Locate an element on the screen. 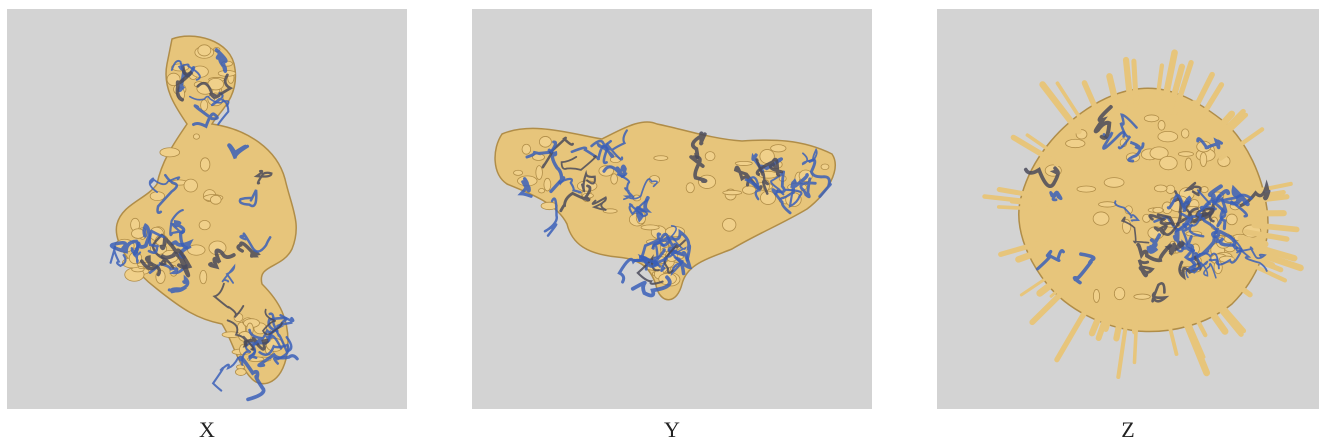 The image size is (1325, 445). panel-label: Z is located at coordinates (1127, 429).